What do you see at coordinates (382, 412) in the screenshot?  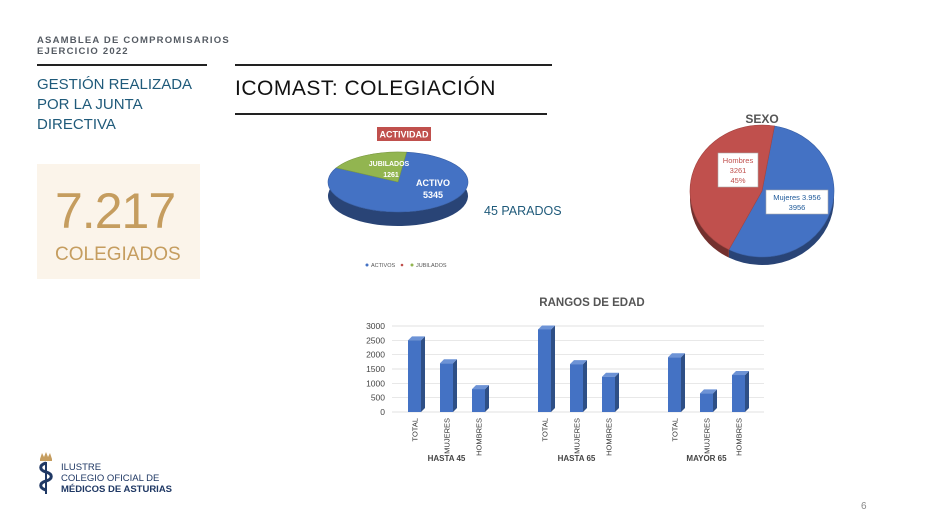 I see `y-tick-label: 0` at bounding box center [382, 412].